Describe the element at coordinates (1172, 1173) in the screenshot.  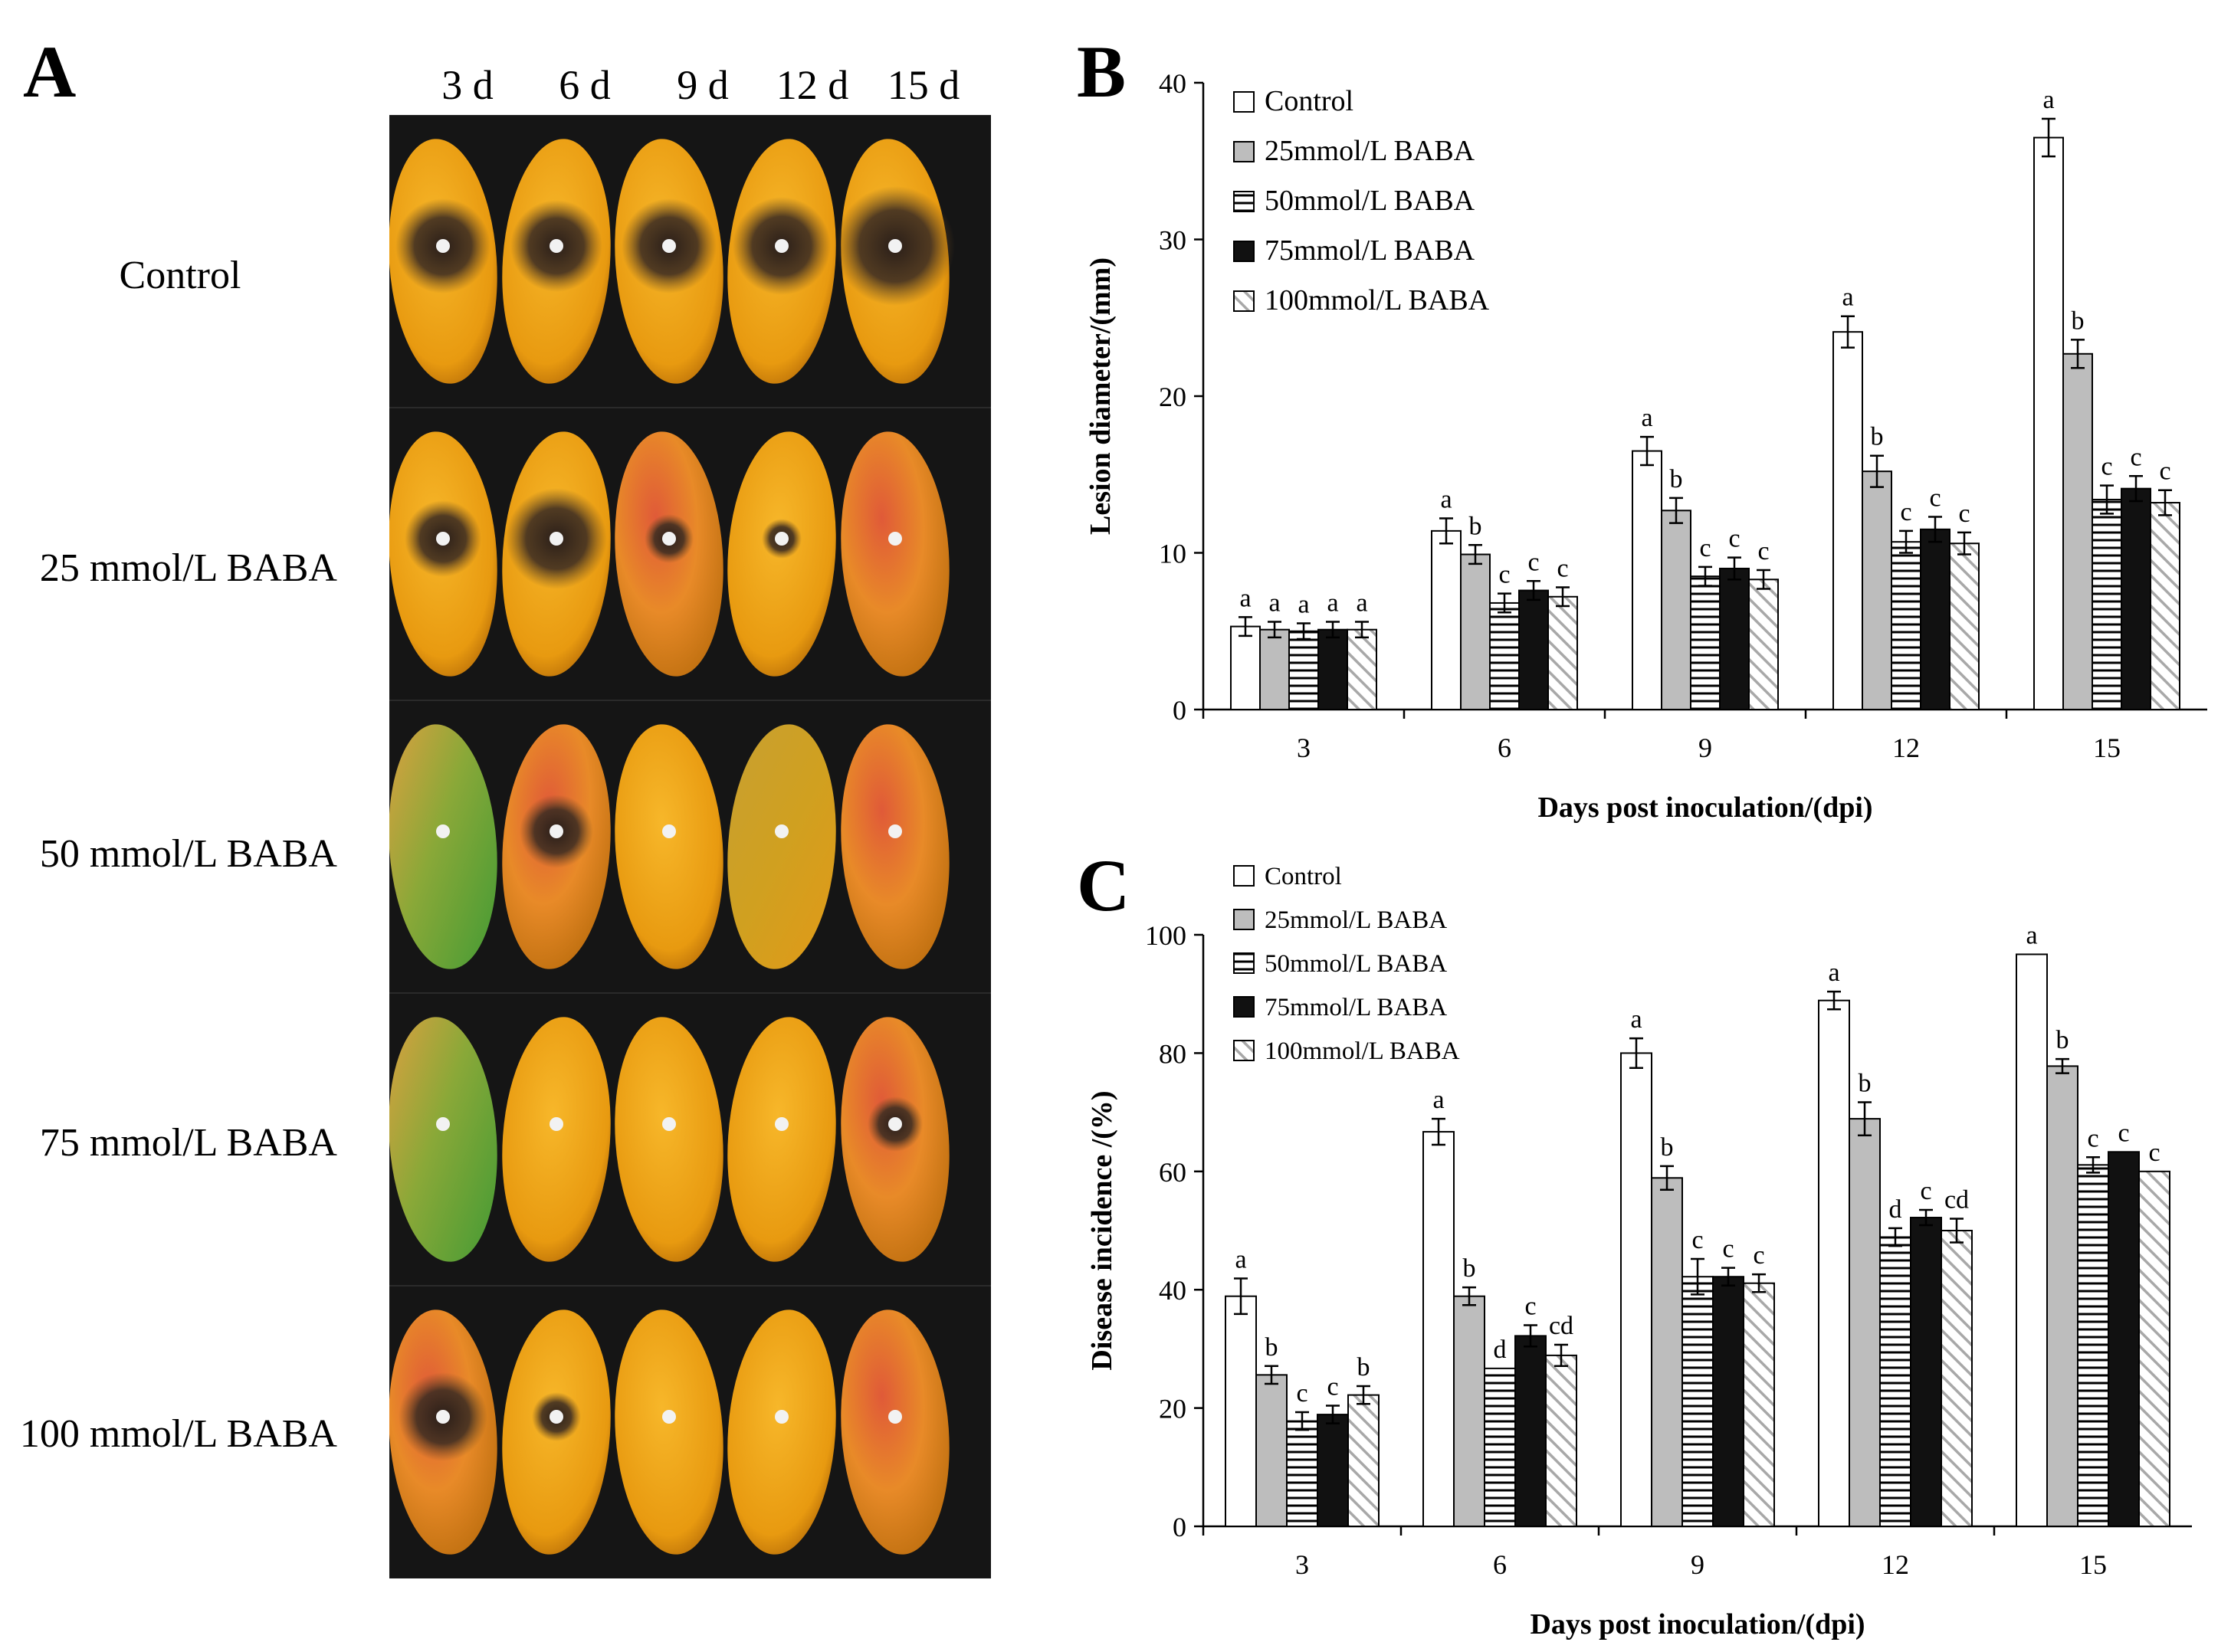
I see `y-tick-label: 60` at that location.